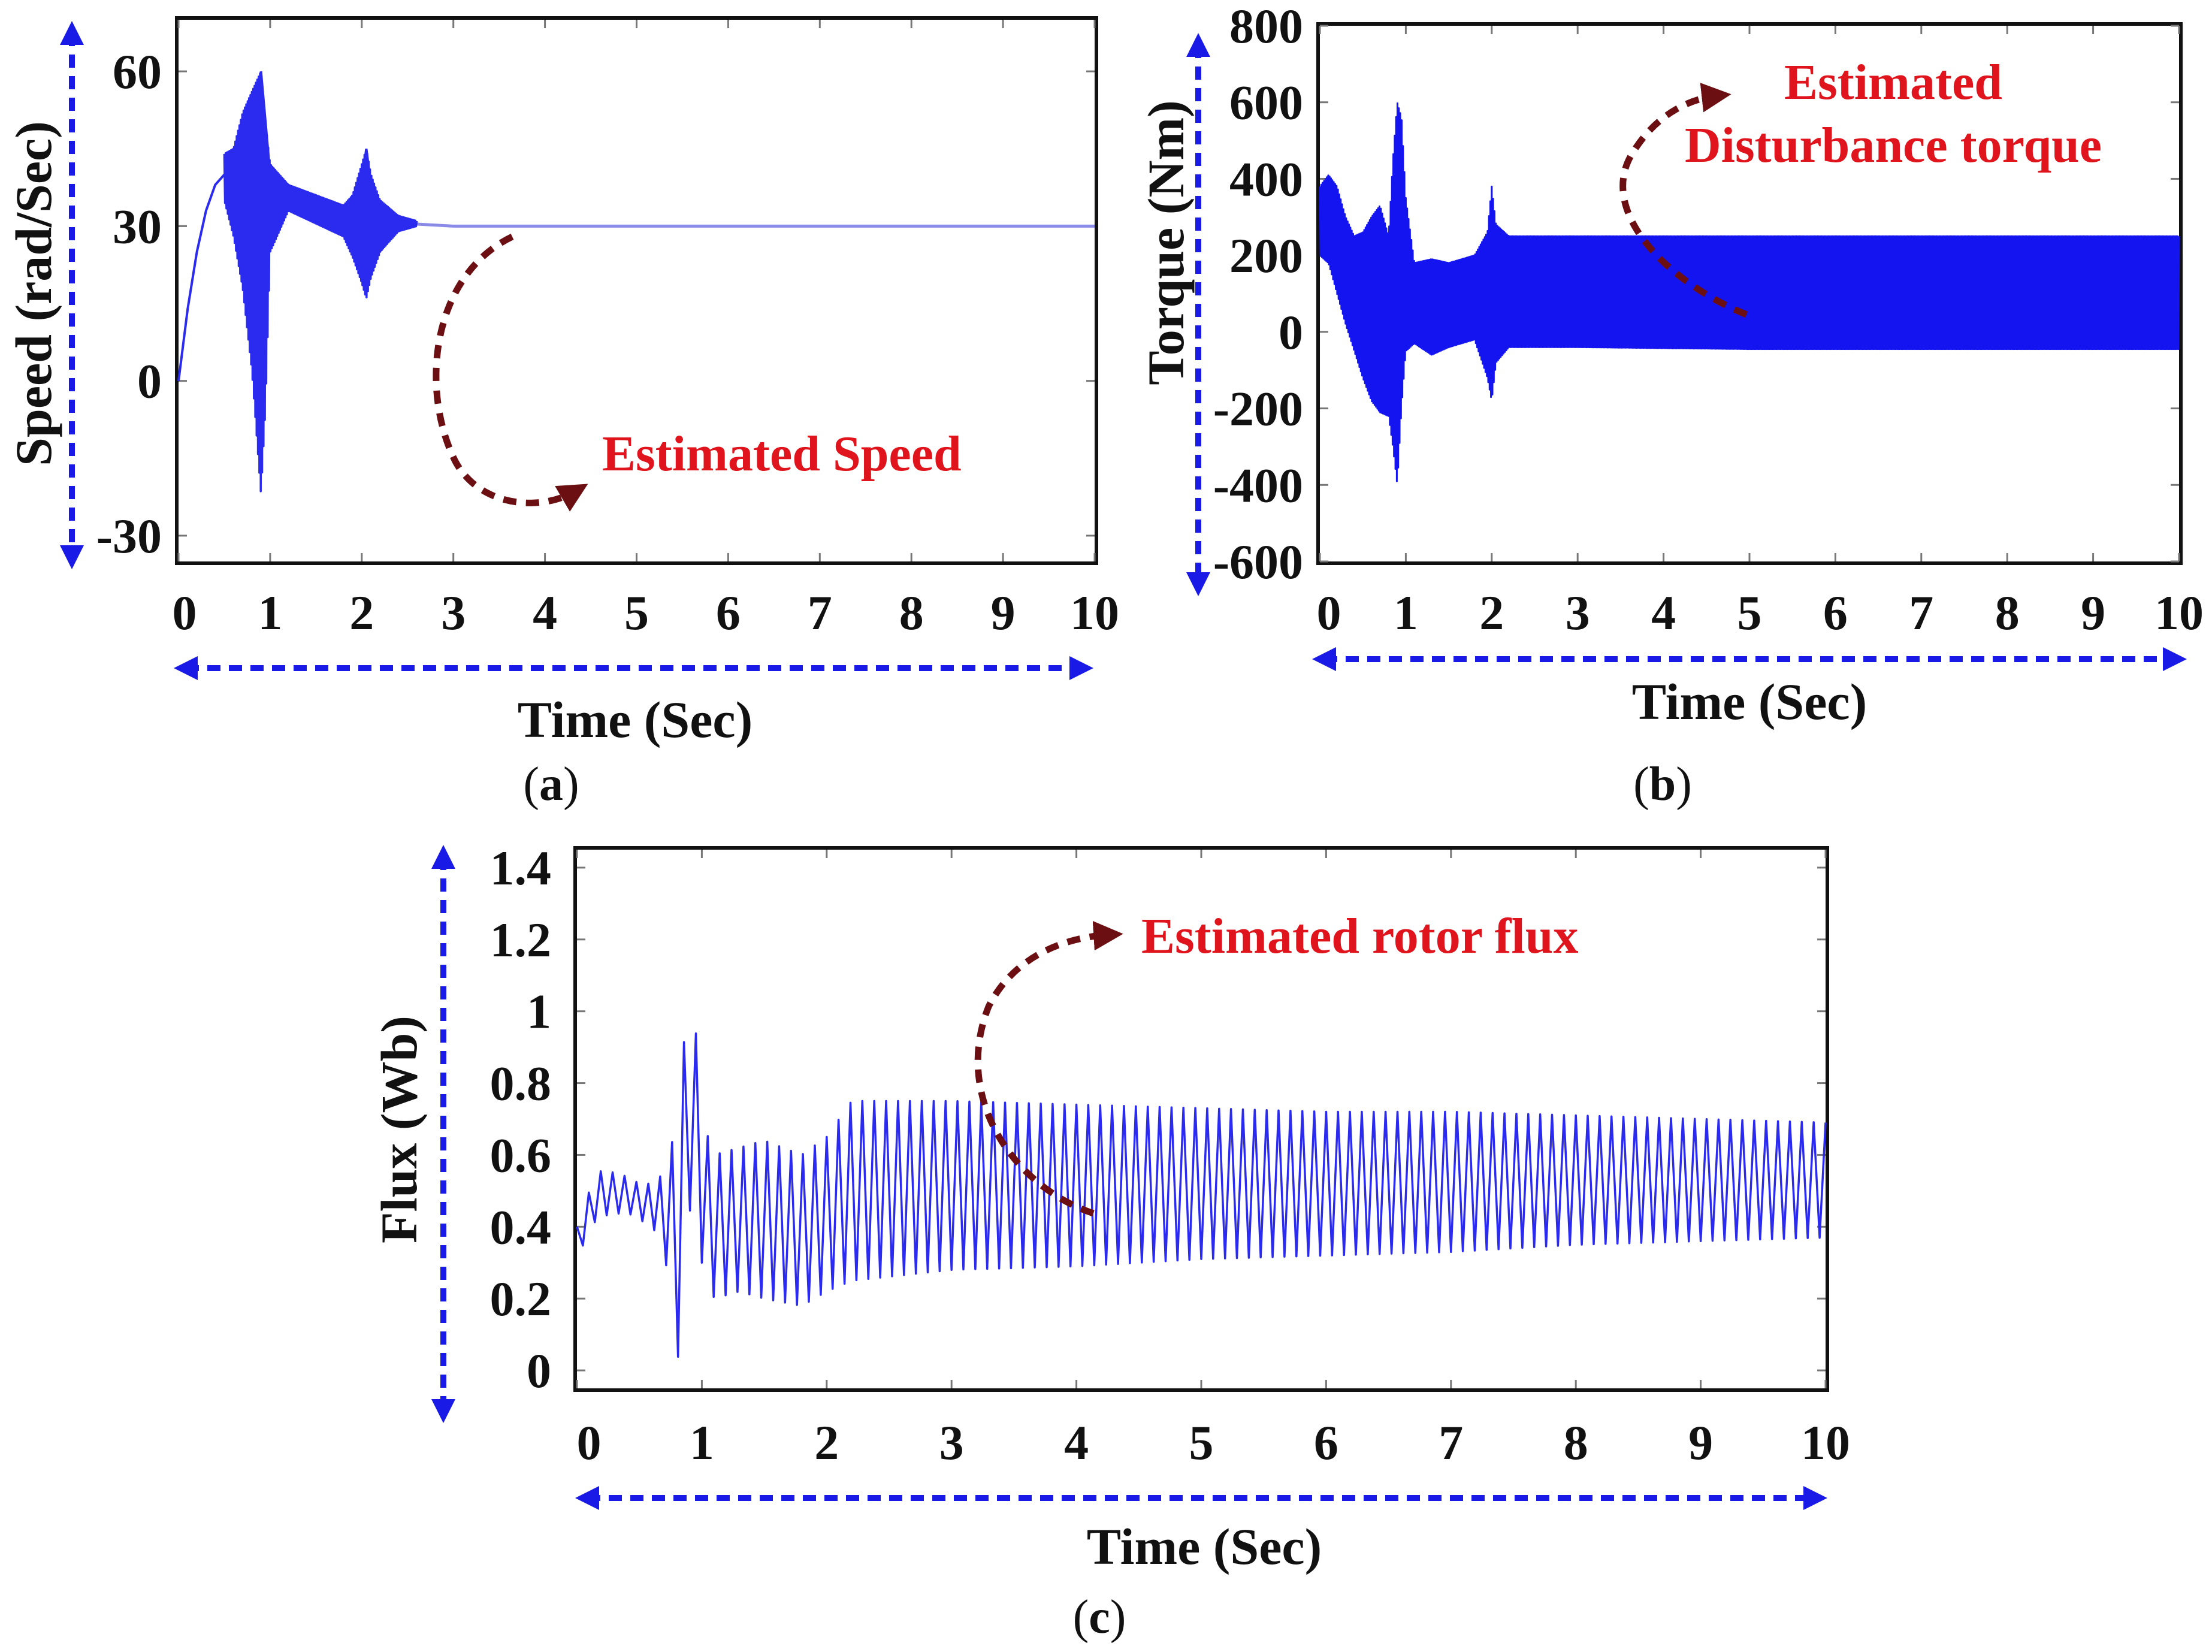 This screenshot has height=1652, width=2212. Describe the element at coordinates (782, 454) in the screenshot. I see `chart-a-annotation: Estimated Speed` at that location.